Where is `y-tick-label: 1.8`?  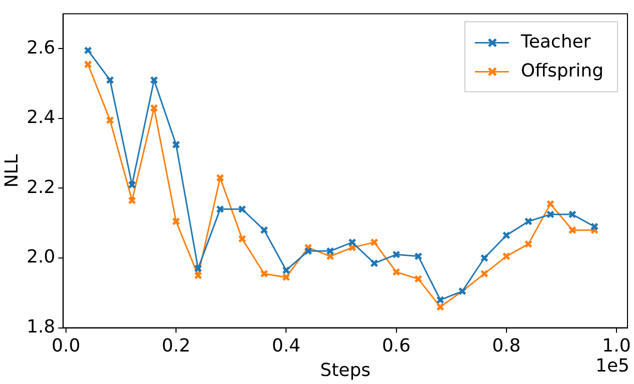 y-tick-label: 1.8 is located at coordinates (41, 327).